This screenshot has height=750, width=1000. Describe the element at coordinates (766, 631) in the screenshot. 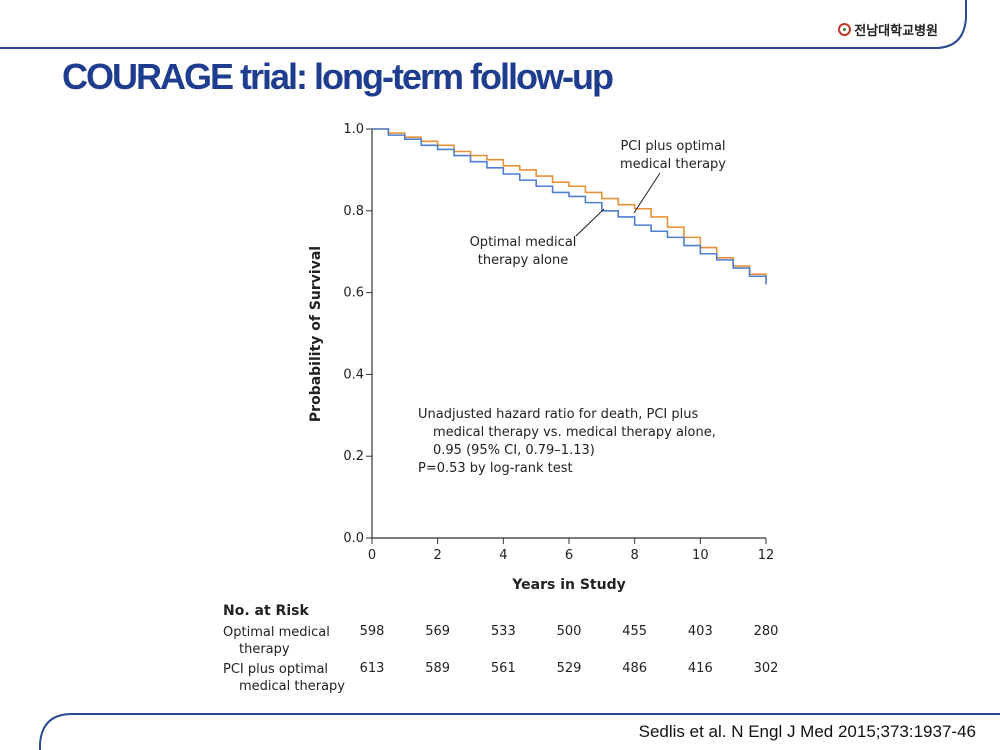

I see `risk-value: 280` at that location.